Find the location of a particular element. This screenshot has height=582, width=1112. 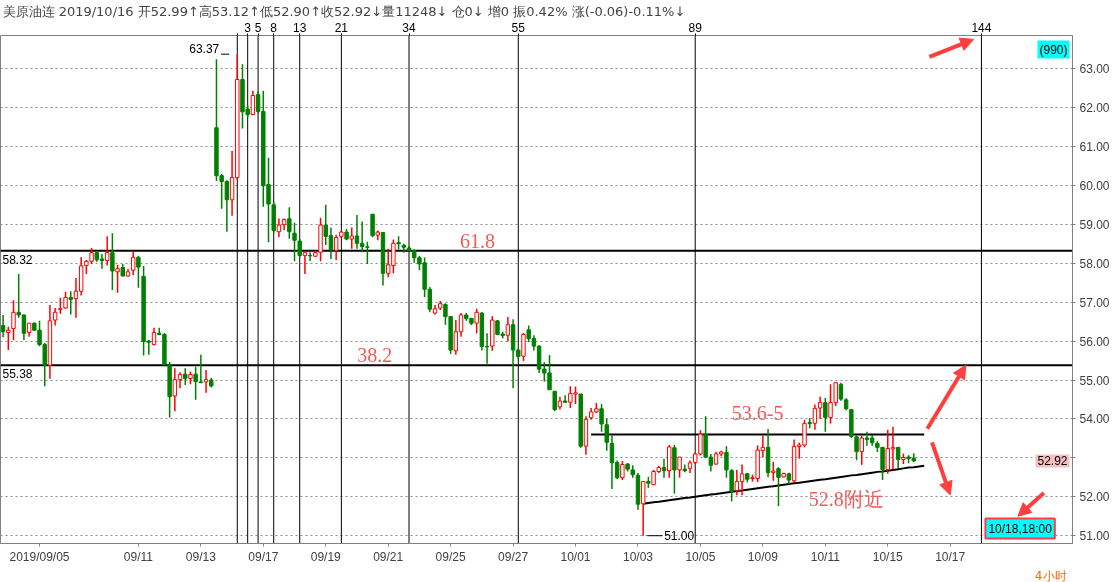

annotation: 52.92 is located at coordinates (1052, 461).